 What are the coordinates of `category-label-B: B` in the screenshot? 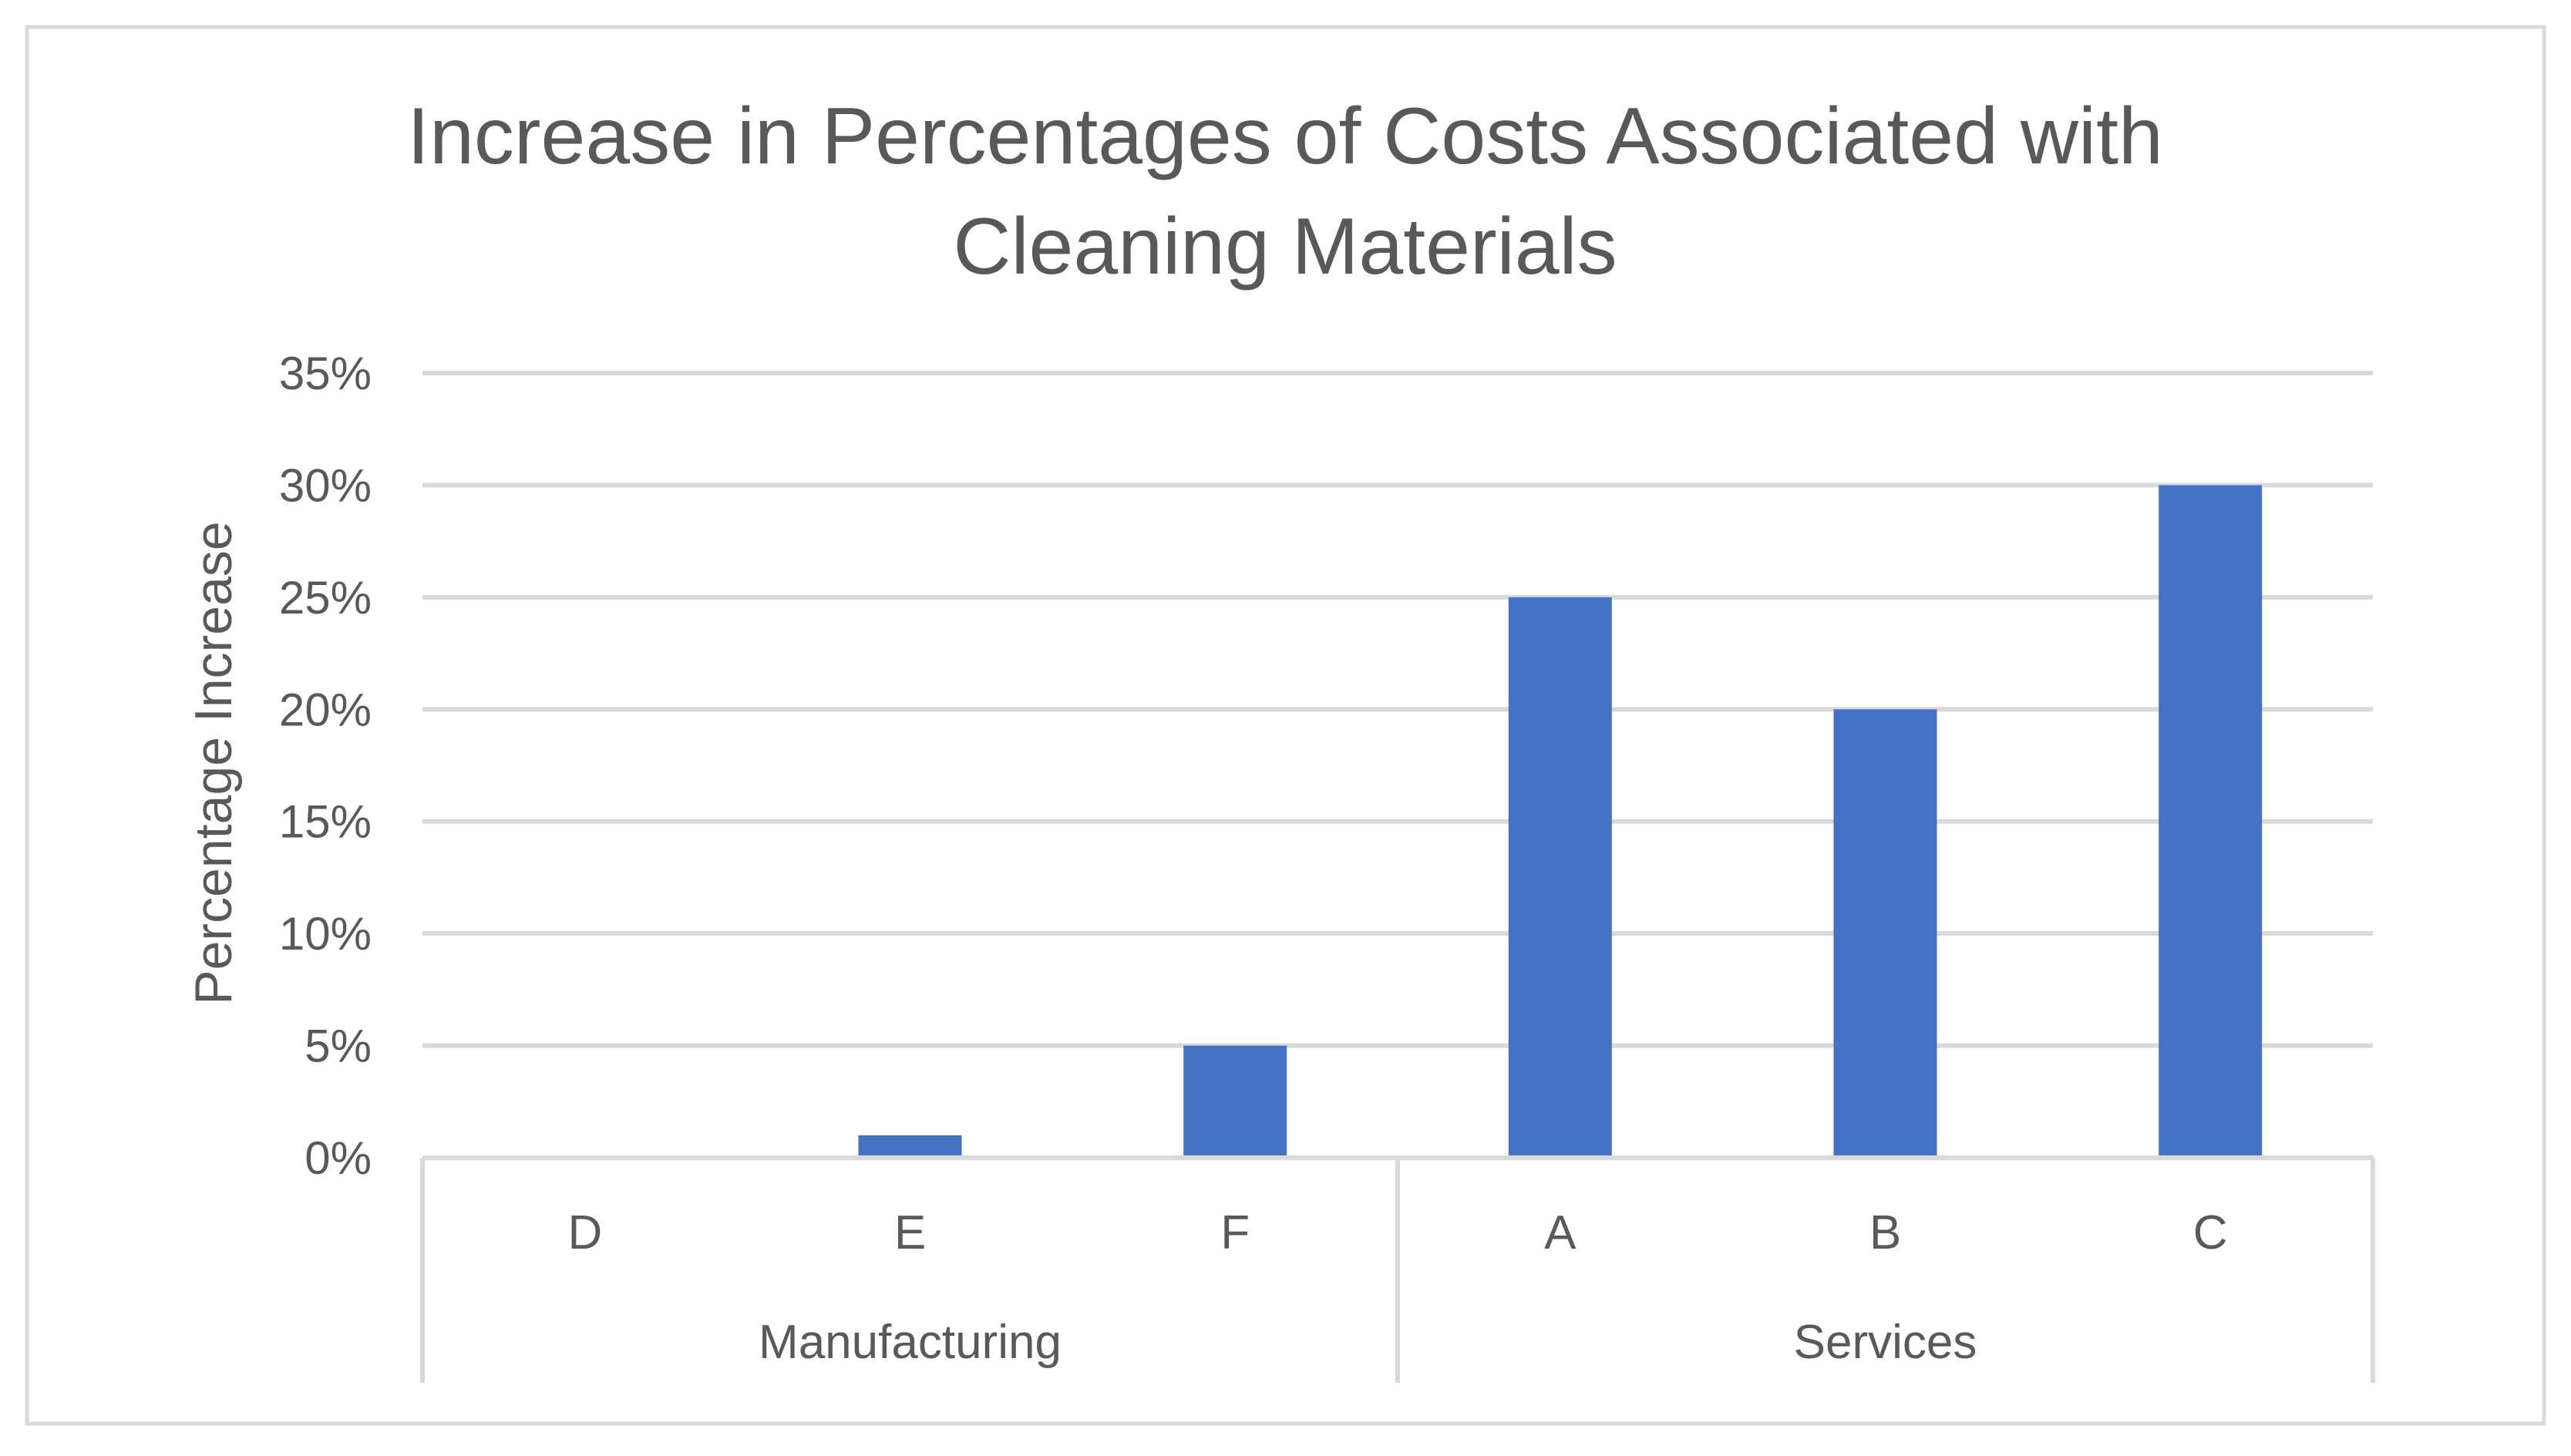 It's located at (1885, 1232).